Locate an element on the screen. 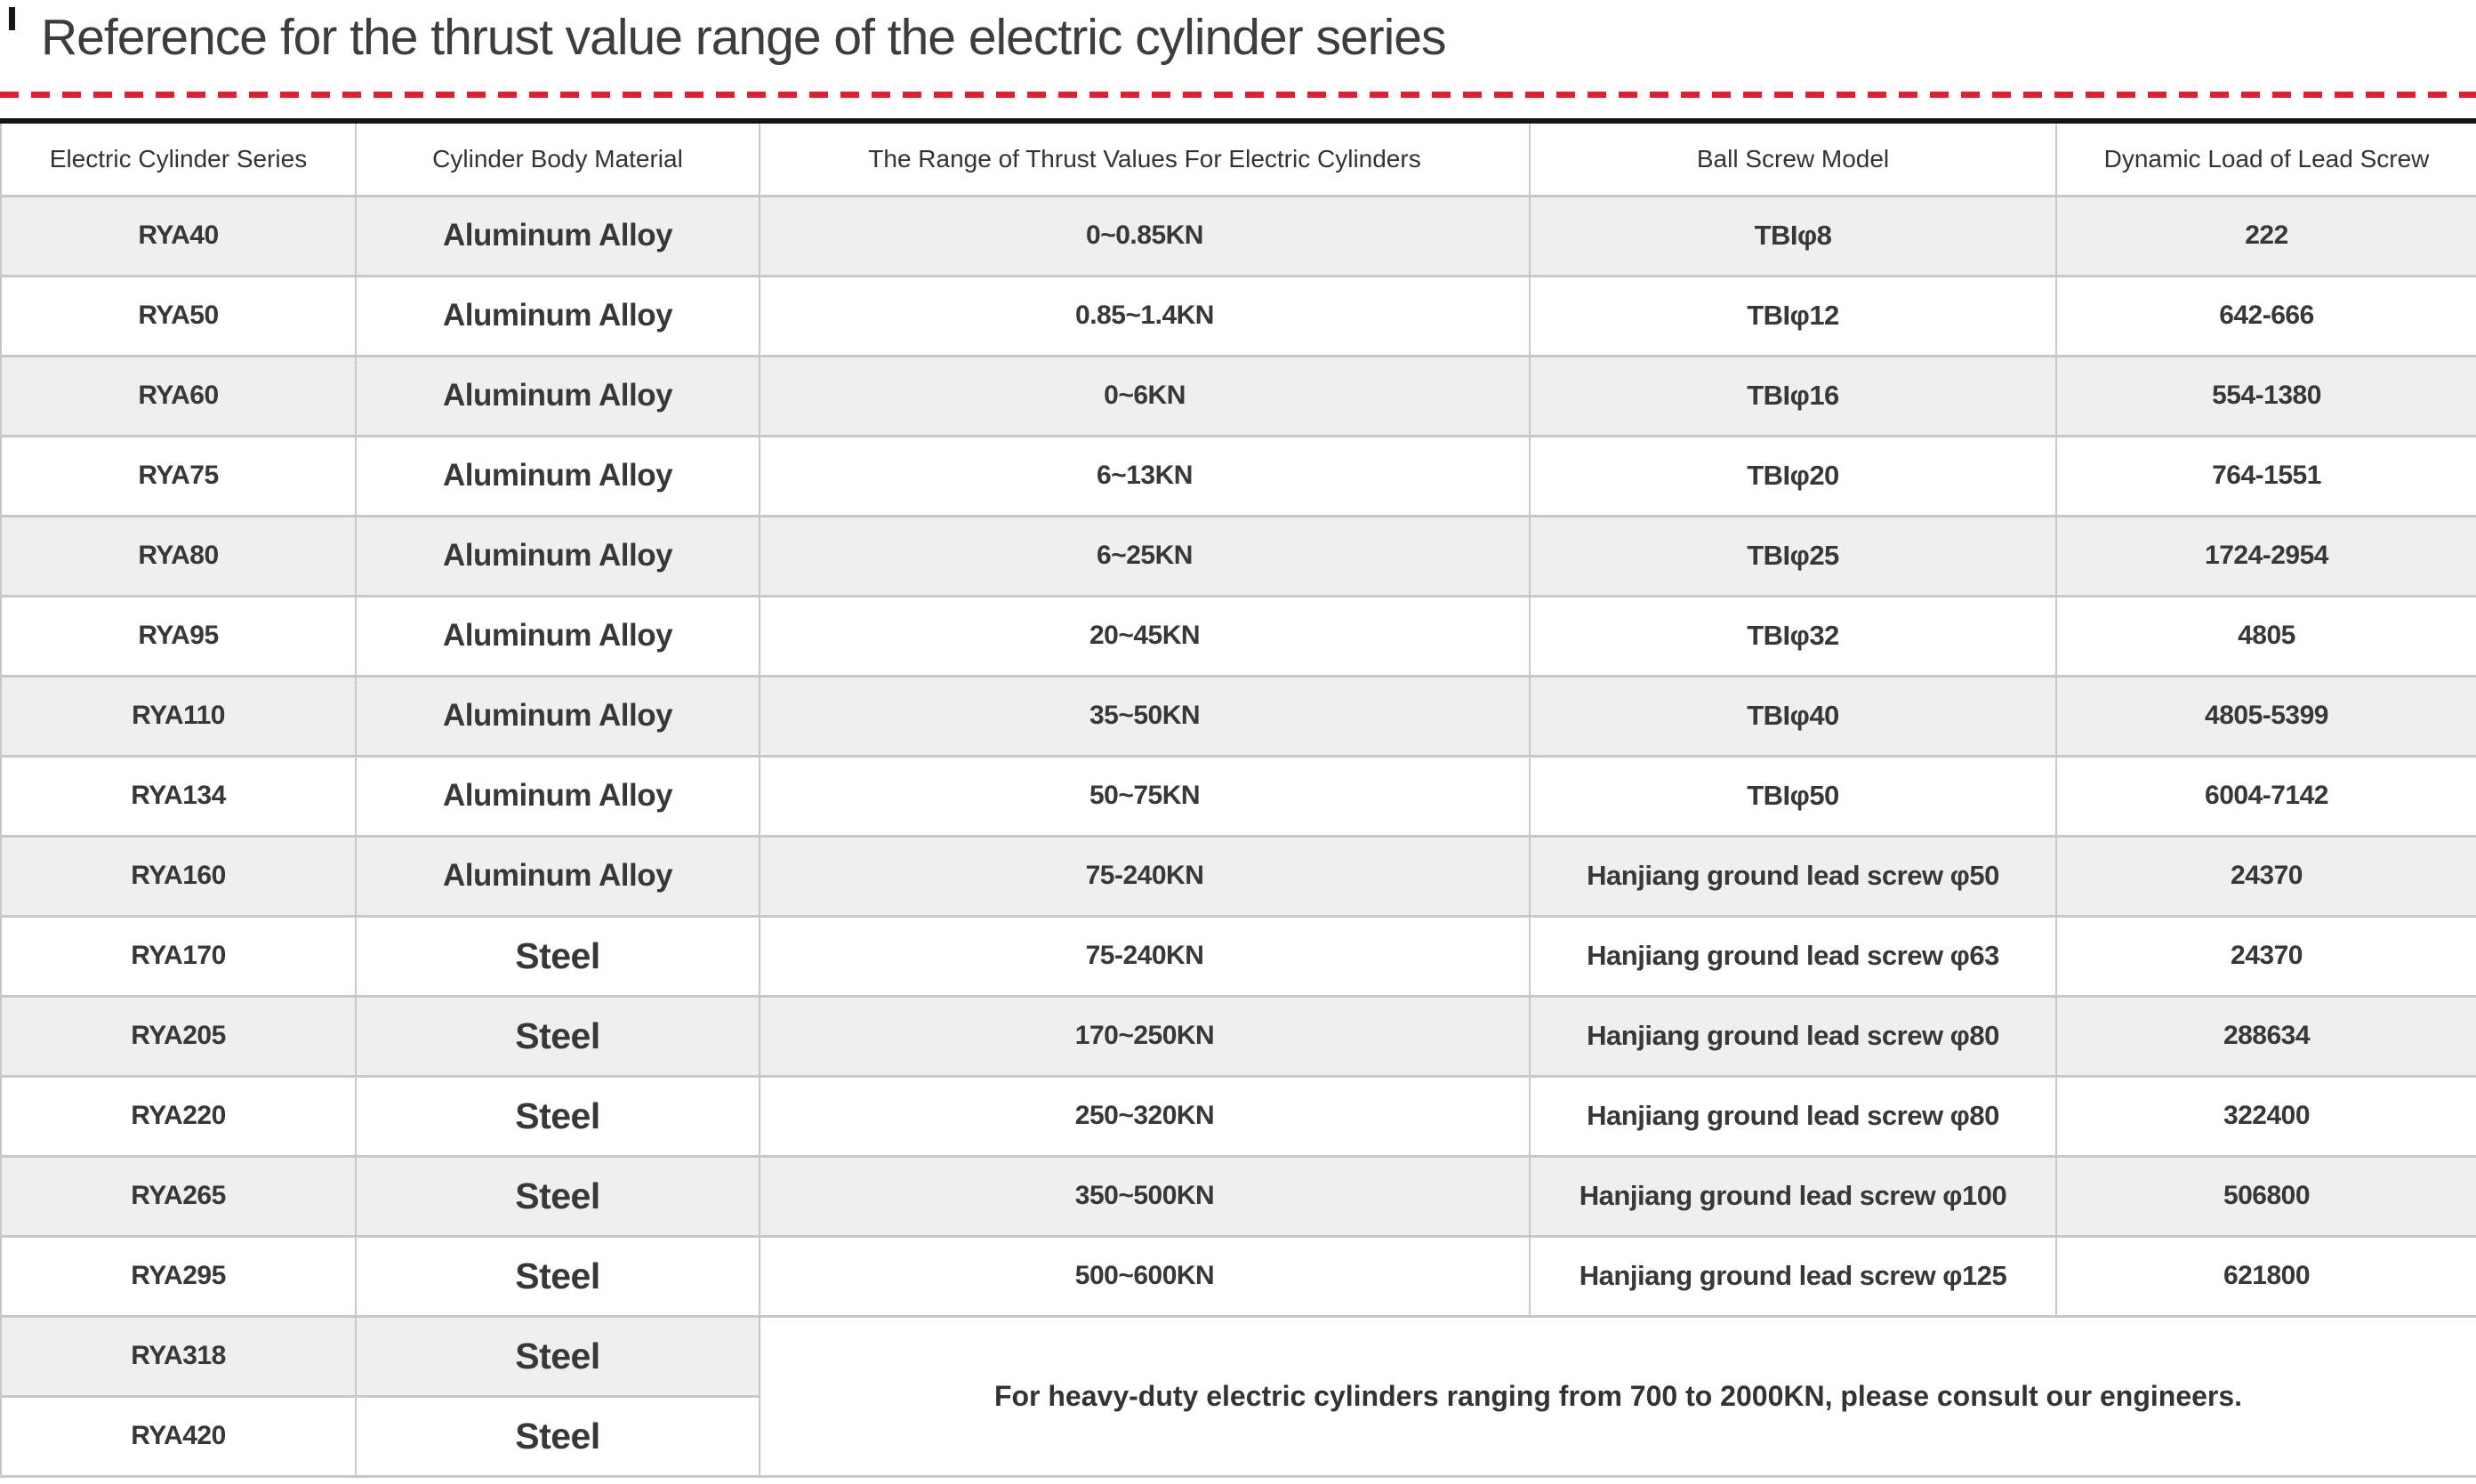 The width and height of the screenshot is (2476, 1484). cell-screw: TBIφ16 is located at coordinates (1793, 395).